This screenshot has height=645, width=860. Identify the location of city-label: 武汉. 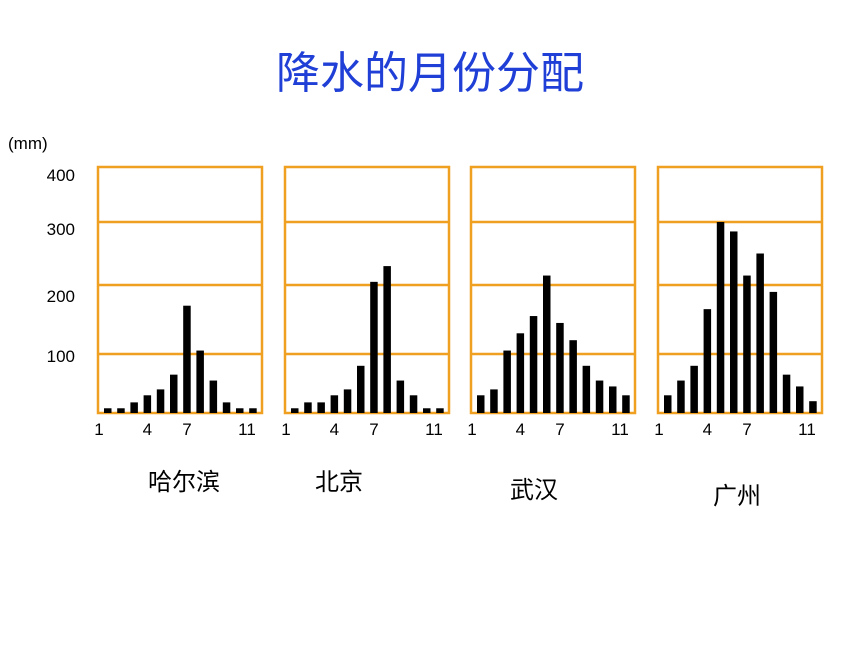
(534, 490).